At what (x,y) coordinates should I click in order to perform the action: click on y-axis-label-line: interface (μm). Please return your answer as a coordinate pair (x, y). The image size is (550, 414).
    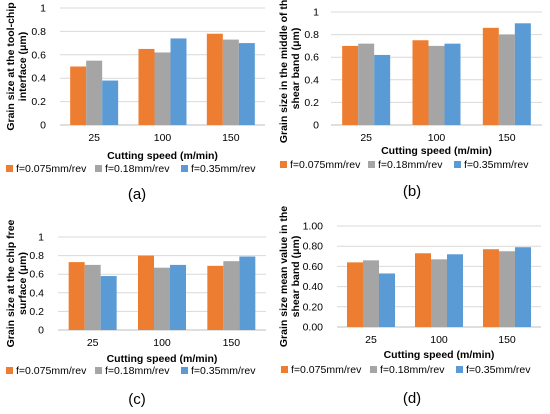
    Looking at the image, I should click on (23, 66).